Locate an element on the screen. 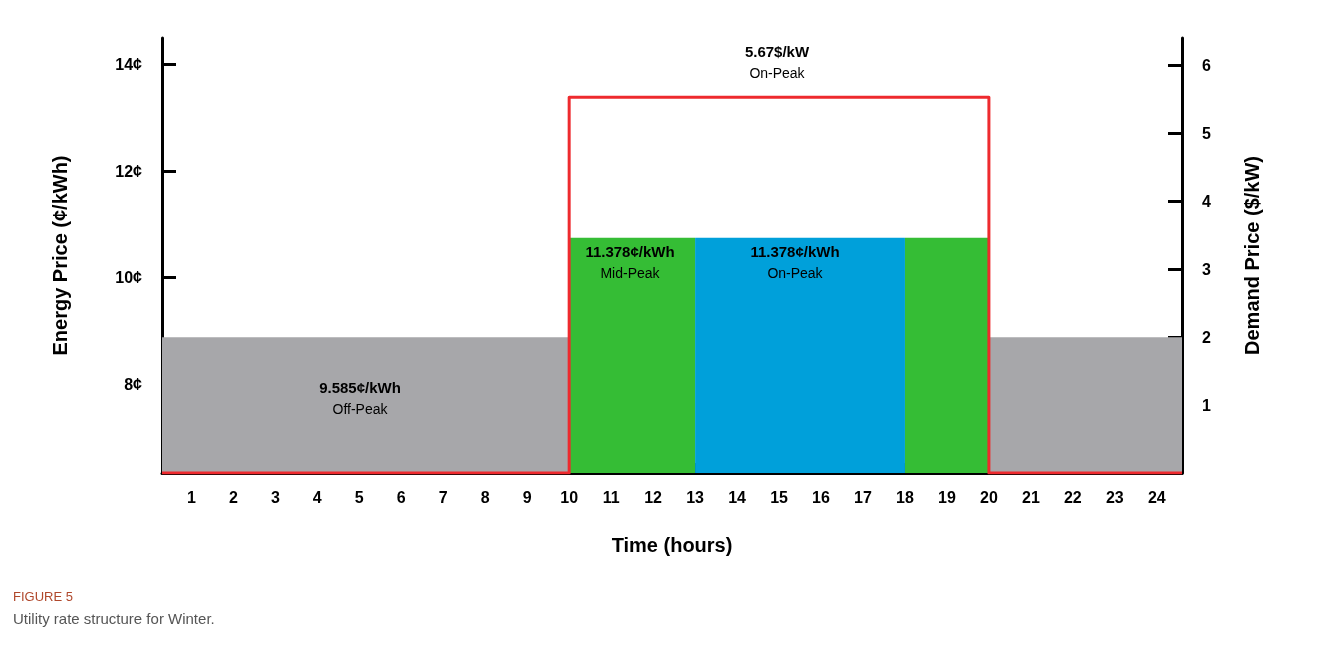 This screenshot has width=1328, height=664. x-tick-label: 19 is located at coordinates (947, 497).